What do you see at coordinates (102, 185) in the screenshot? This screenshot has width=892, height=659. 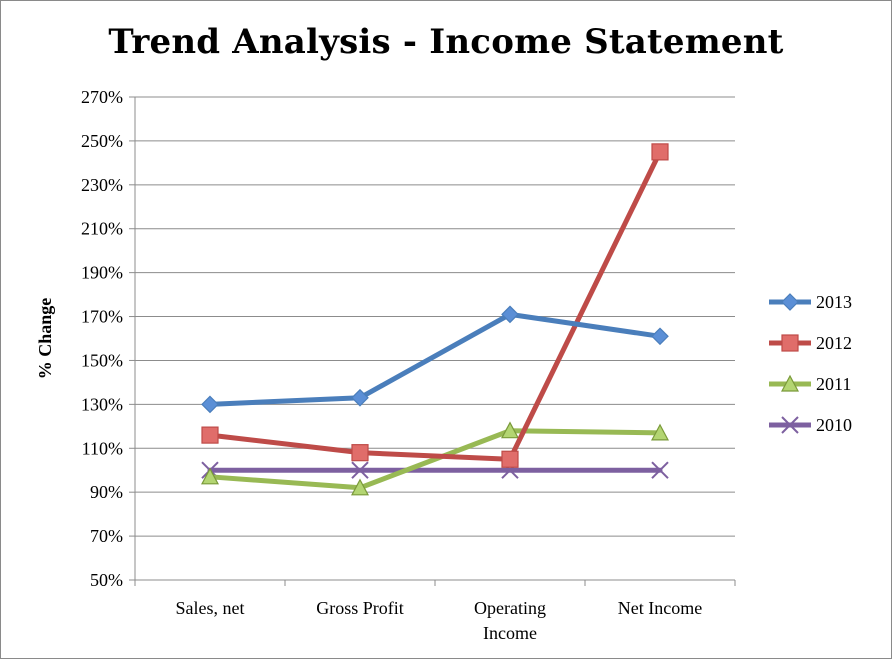 I see `y-tick-label: 230%` at bounding box center [102, 185].